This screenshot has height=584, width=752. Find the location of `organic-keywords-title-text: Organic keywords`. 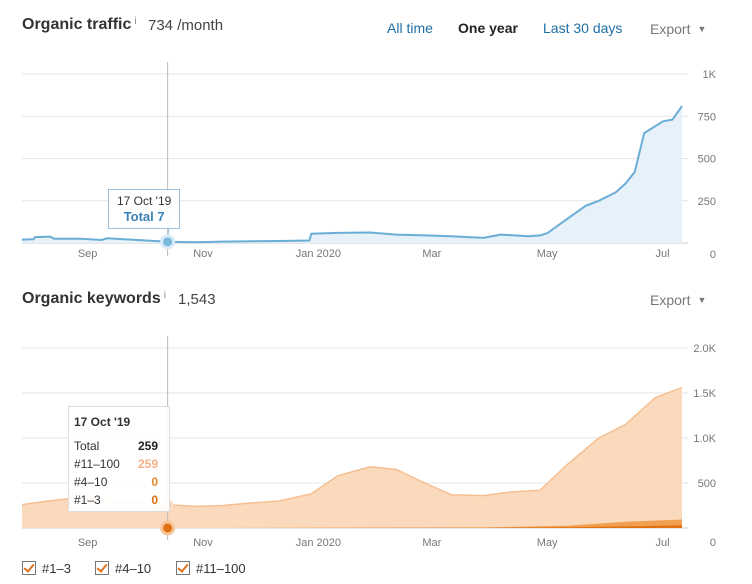

organic-keywords-title-text: Organic keywords is located at coordinates (91, 298).